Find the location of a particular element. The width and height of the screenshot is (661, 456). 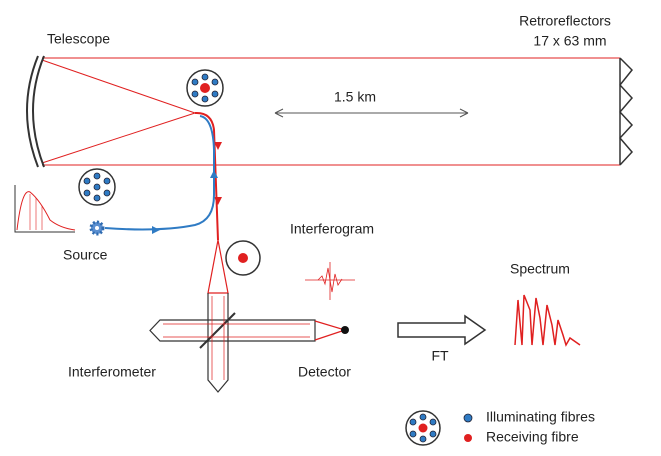

source-icon is located at coordinates (97, 228).